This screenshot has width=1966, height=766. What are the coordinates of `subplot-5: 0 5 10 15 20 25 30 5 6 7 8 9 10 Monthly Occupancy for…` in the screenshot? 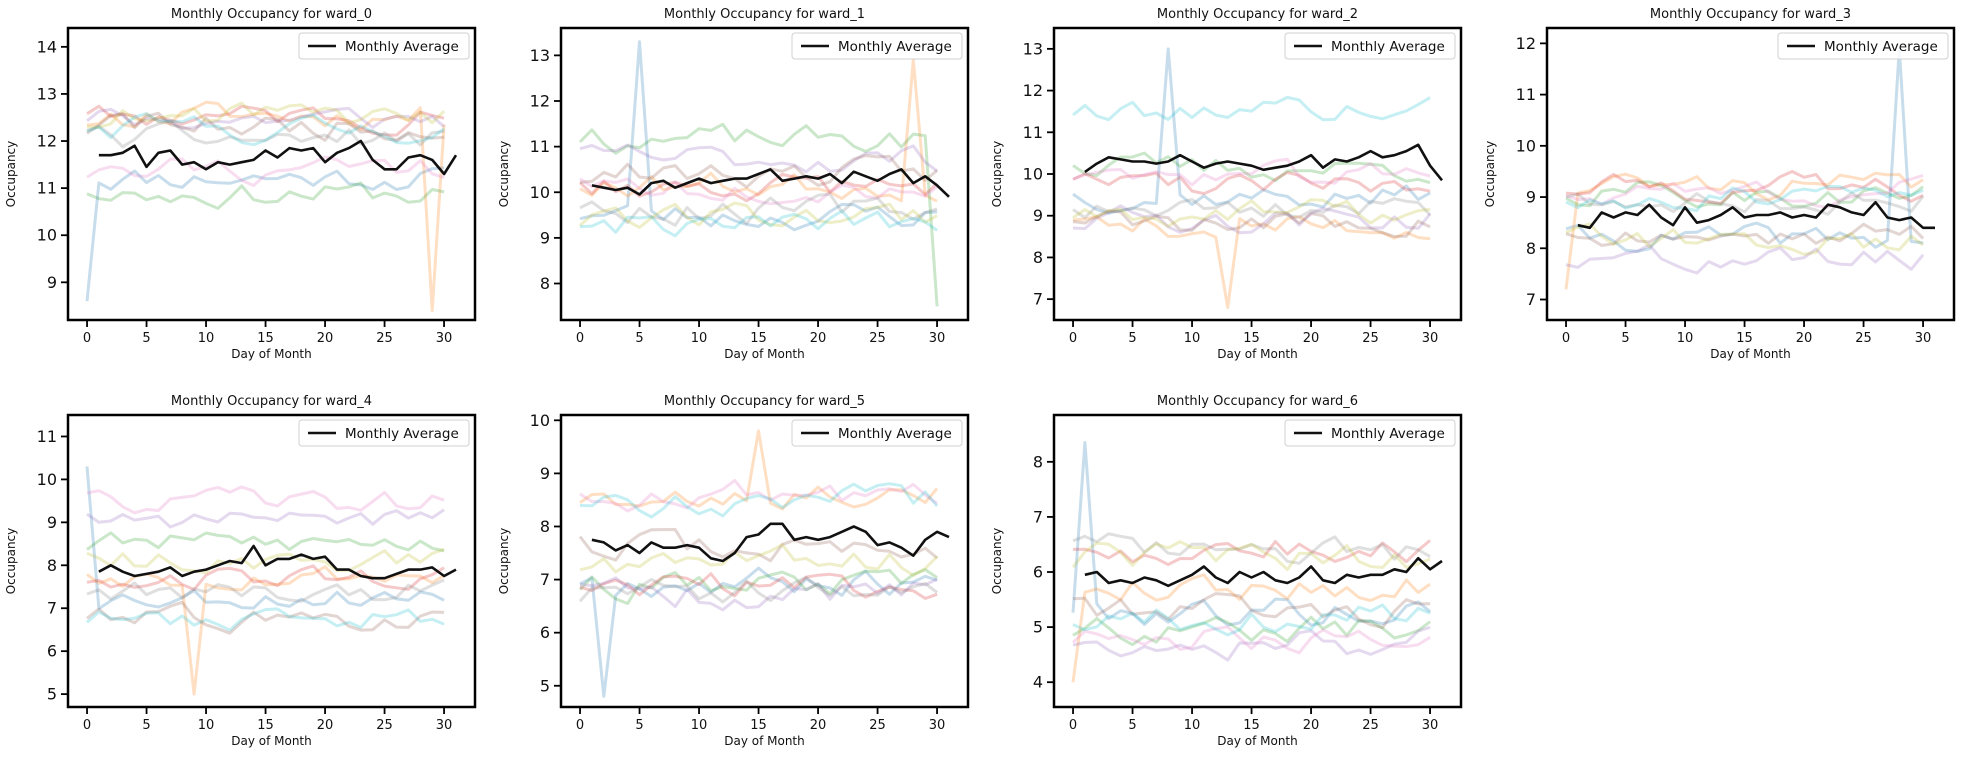 It's located at (733, 571).